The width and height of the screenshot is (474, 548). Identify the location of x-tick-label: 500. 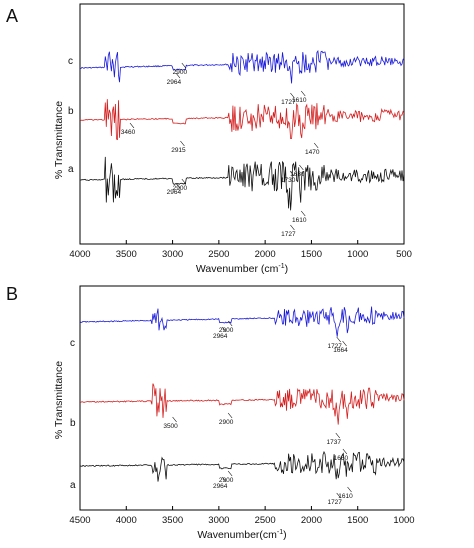
(404, 254).